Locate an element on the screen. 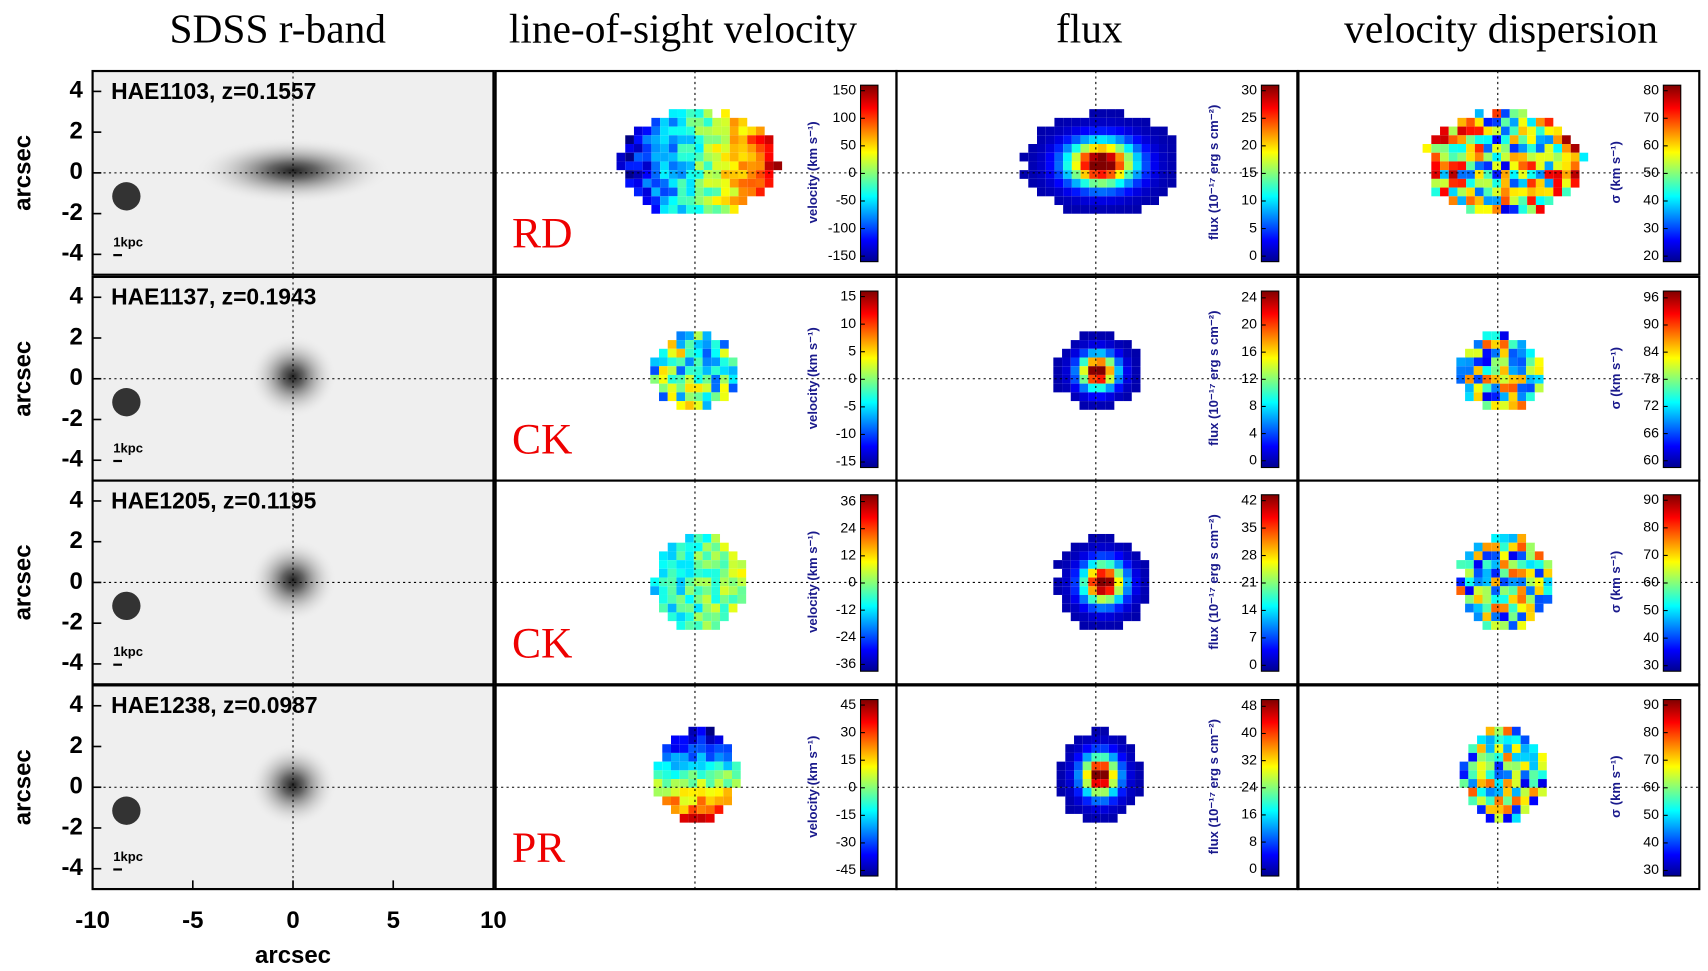 The width and height of the screenshot is (1708, 971). colorbar-tick-label: 60 is located at coordinates (1651, 460).